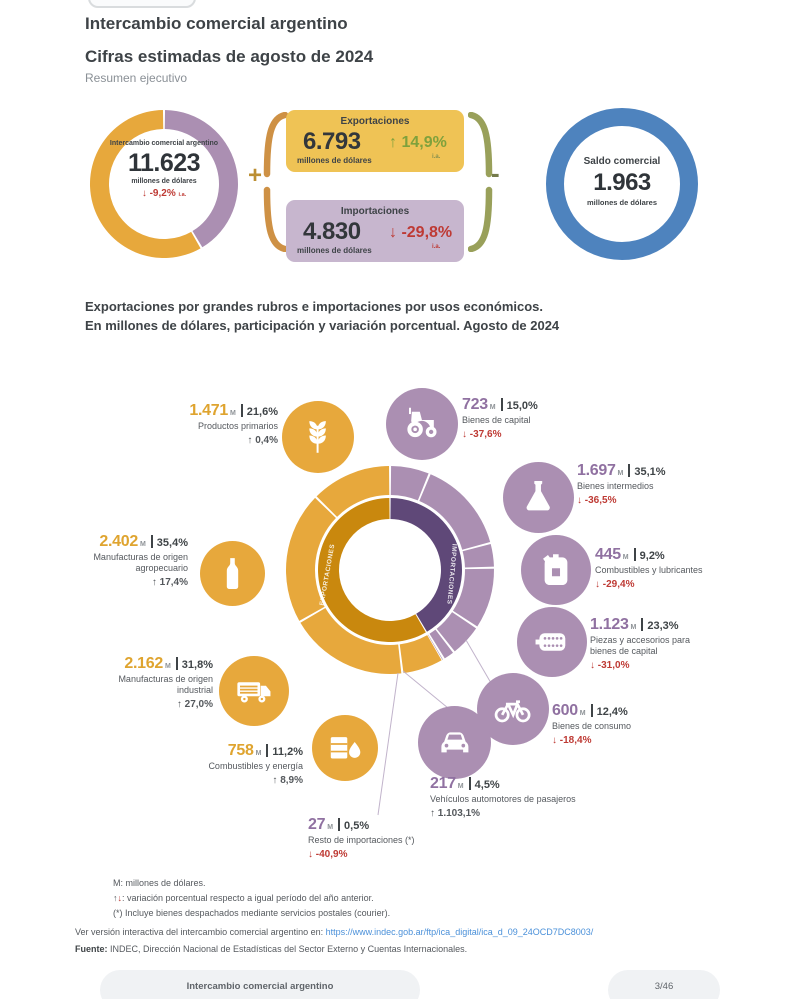  What do you see at coordinates (194, 704) in the screenshot?
I see `item-change: ↑ 27,0%` at bounding box center [194, 704].